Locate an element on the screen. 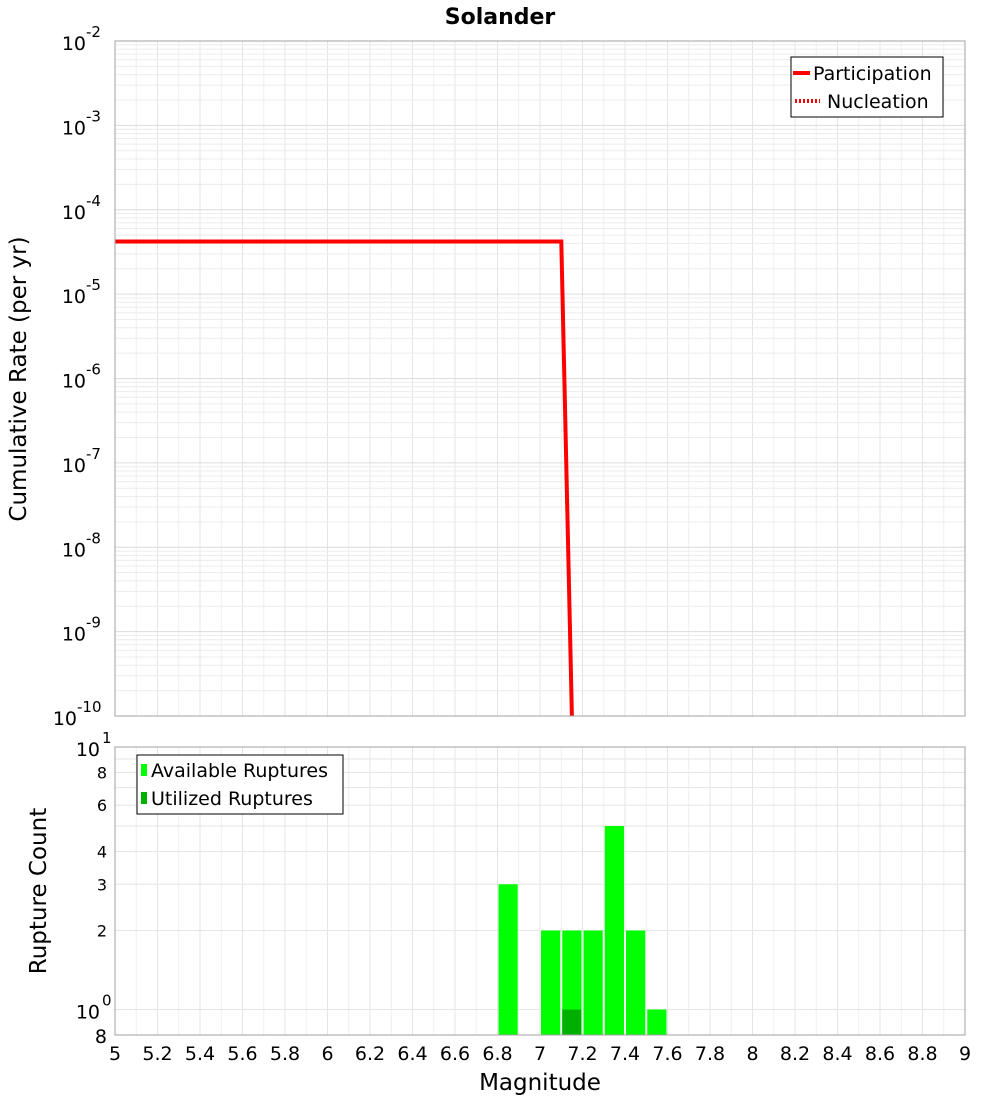 The image size is (1000, 1100). bottom-y-tick-label: 10¹ is located at coordinates (94, 745).